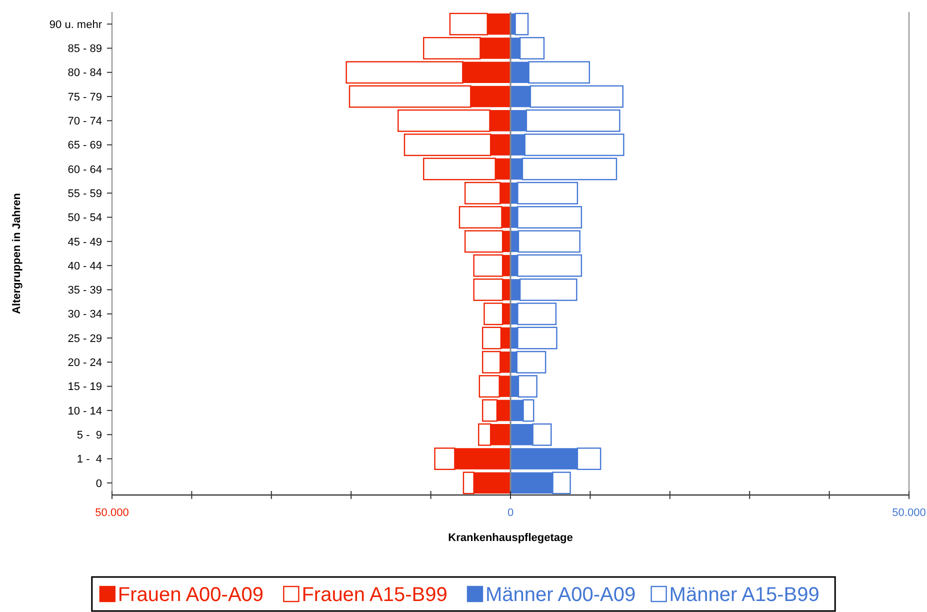 The width and height of the screenshot is (927, 612). Describe the element at coordinates (85, 266) in the screenshot. I see `y-tick-label: 40 - 44` at that location.